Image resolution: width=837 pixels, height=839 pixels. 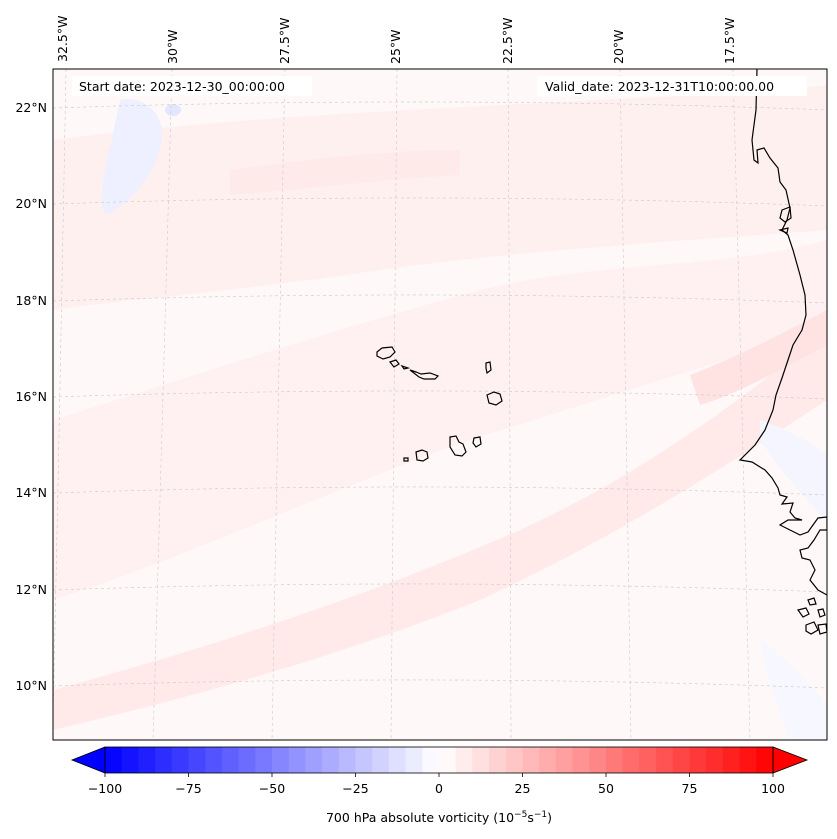 I want to click on island-fogo, so click(x=422, y=455).